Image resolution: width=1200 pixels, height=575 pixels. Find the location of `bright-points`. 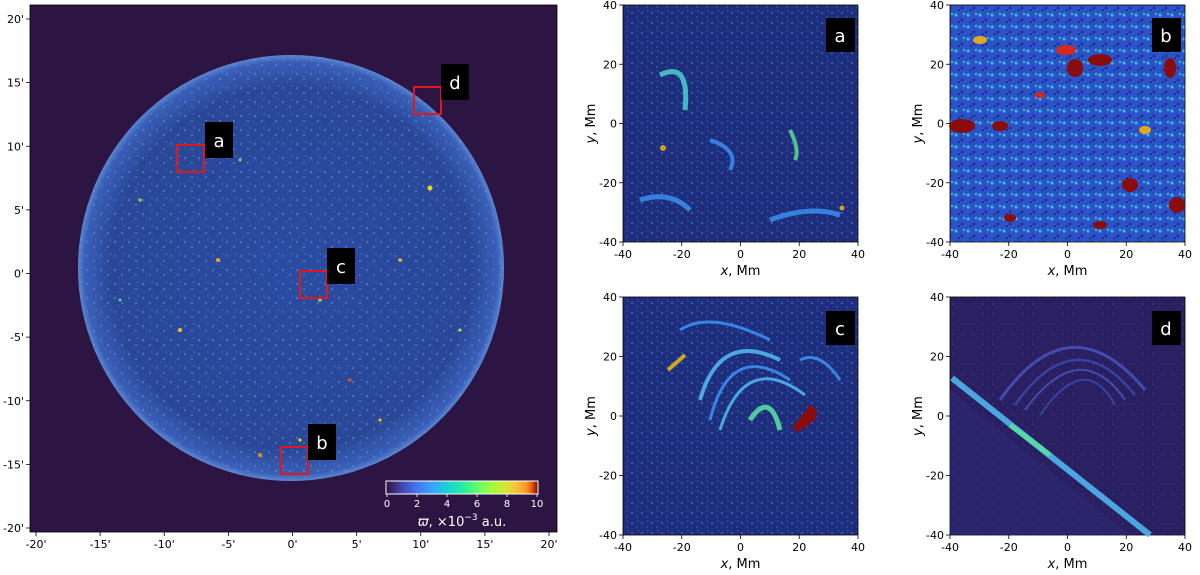

bright-points is located at coordinates (290, 307).